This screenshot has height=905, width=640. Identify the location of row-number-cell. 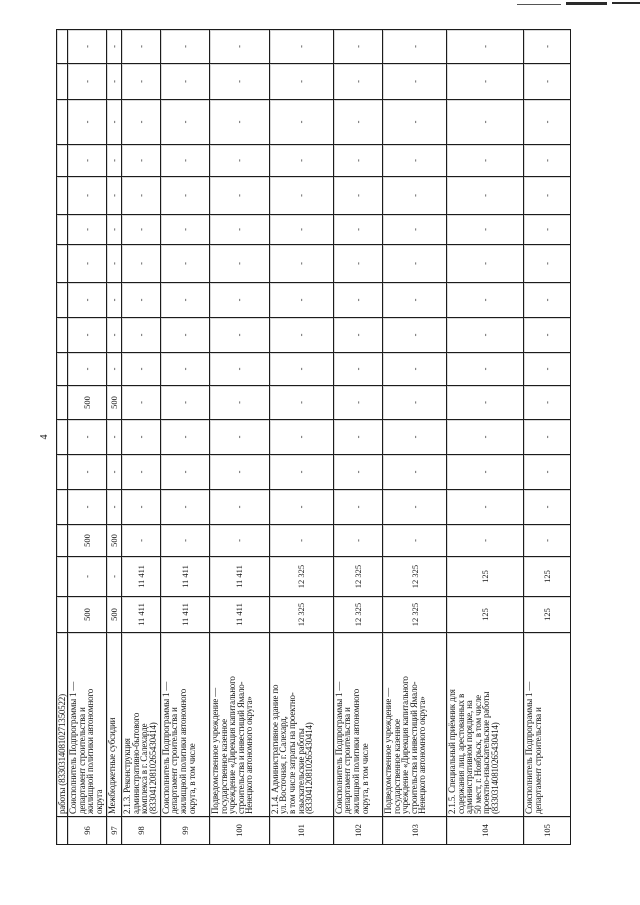
(62, 830).